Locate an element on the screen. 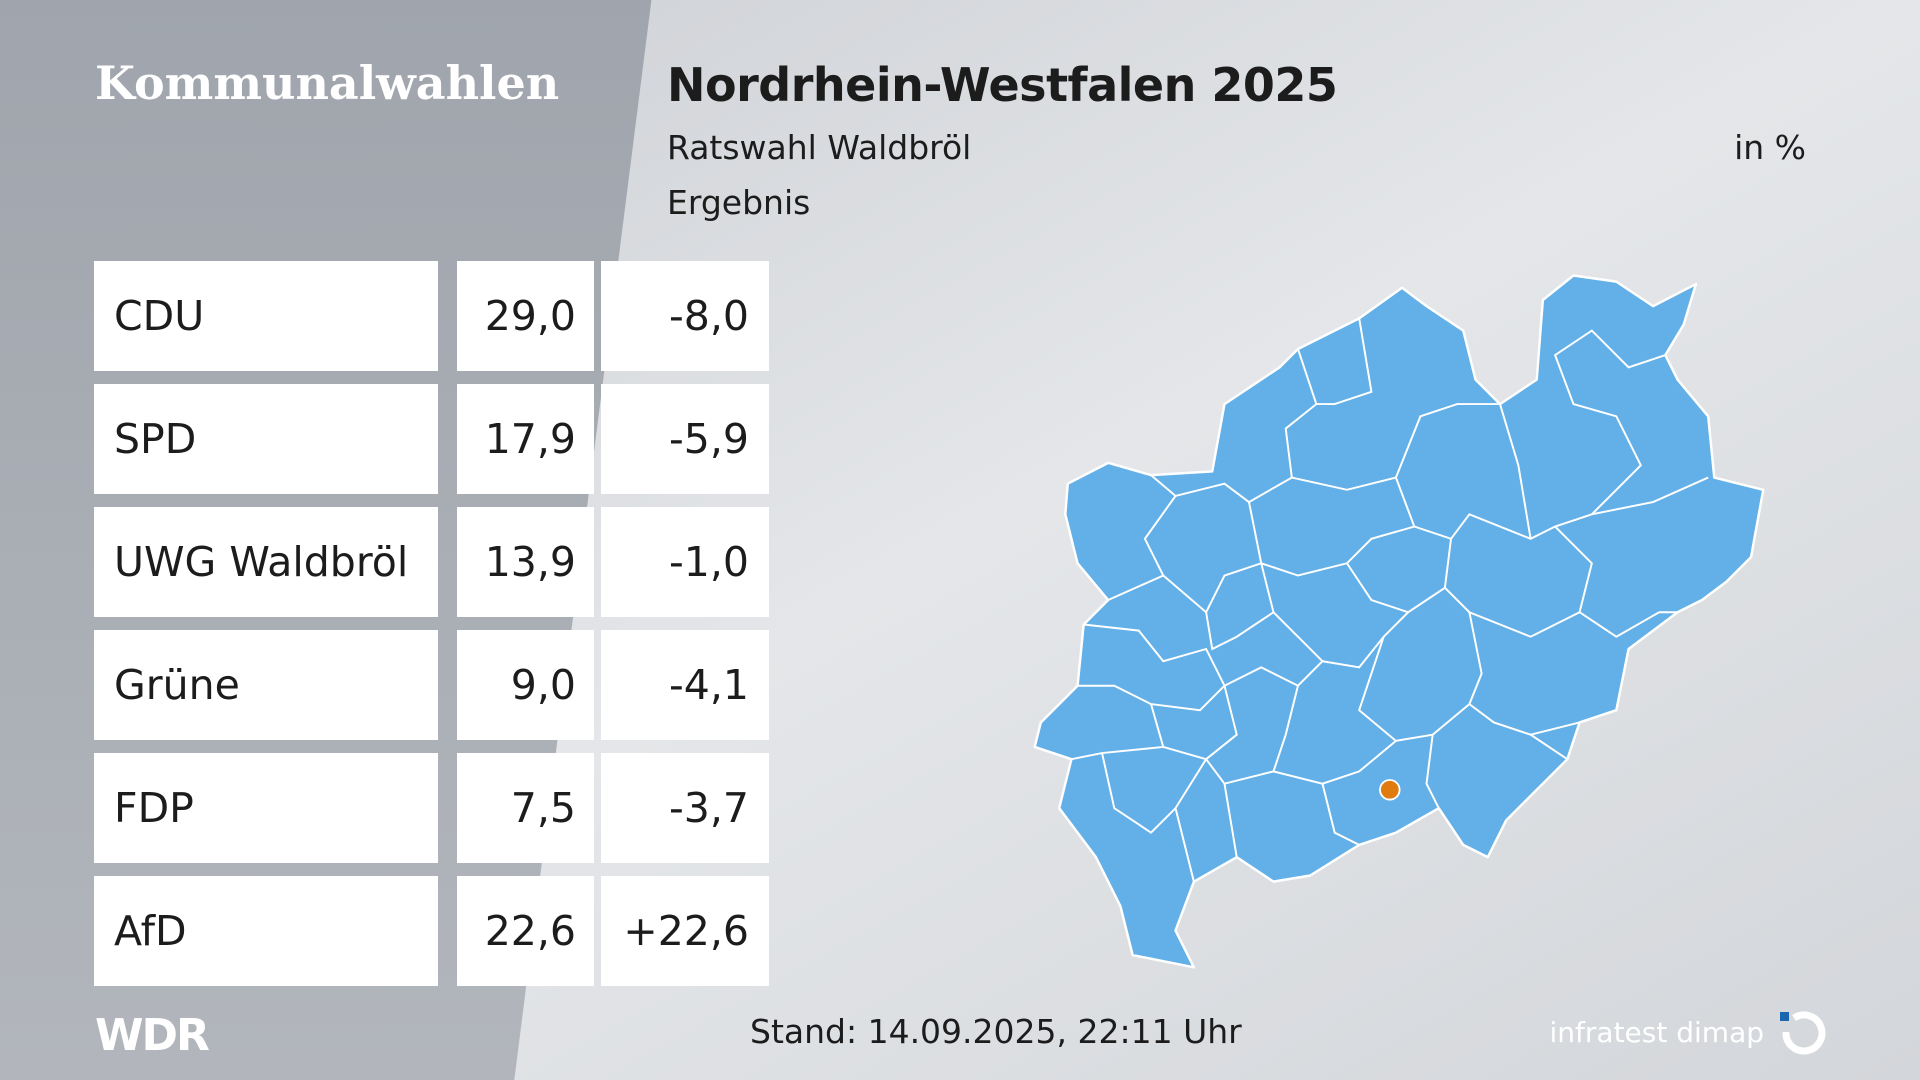 This screenshot has width=1920, height=1080. section-title: Kommunalwahlen is located at coordinates (327, 83).